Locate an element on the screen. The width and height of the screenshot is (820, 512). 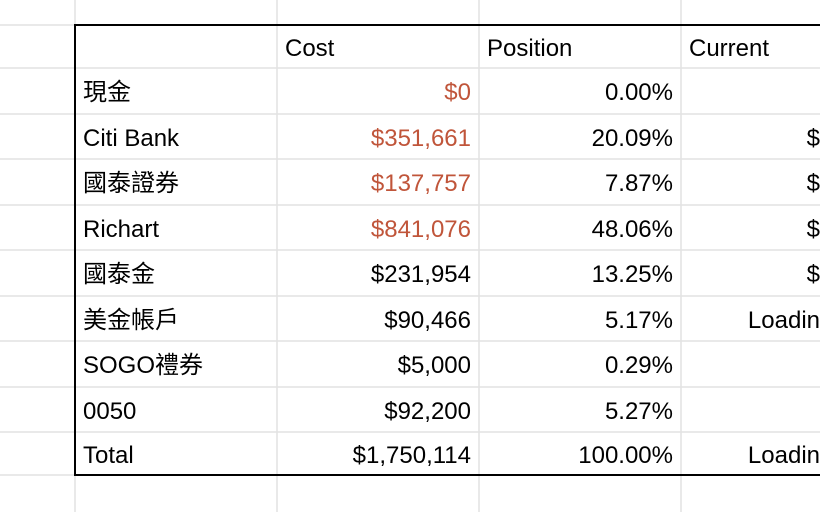
column-header: Current is located at coordinates (729, 48).